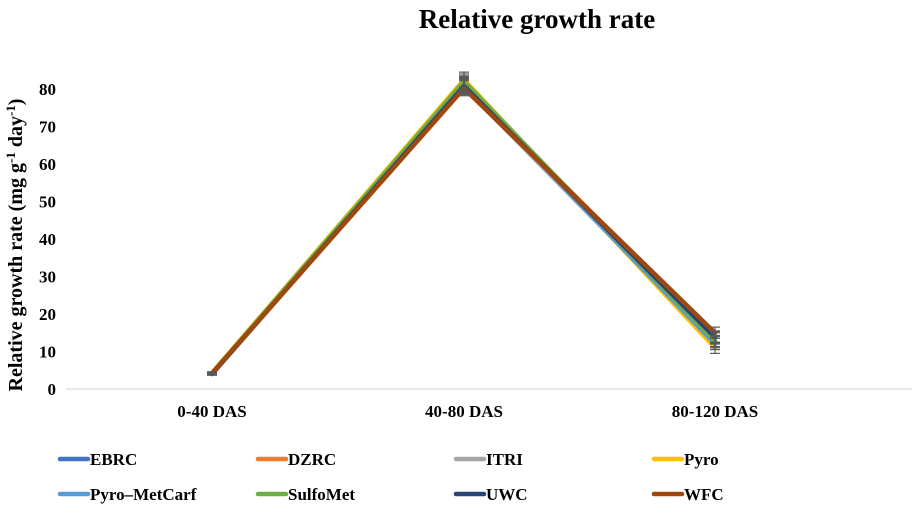 This screenshot has height=511, width=921. Describe the element at coordinates (143, 494) in the screenshot. I see `legend-label: Pyro–MetCarf` at that location.